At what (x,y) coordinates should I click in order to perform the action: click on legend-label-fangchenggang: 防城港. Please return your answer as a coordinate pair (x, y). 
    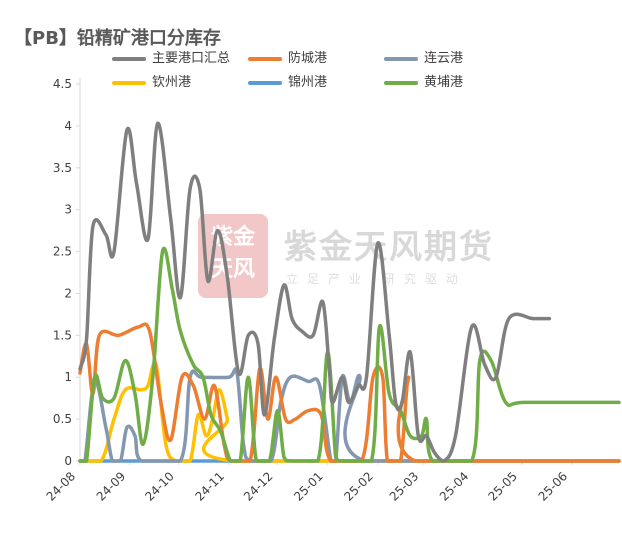
    Looking at the image, I should click on (308, 58).